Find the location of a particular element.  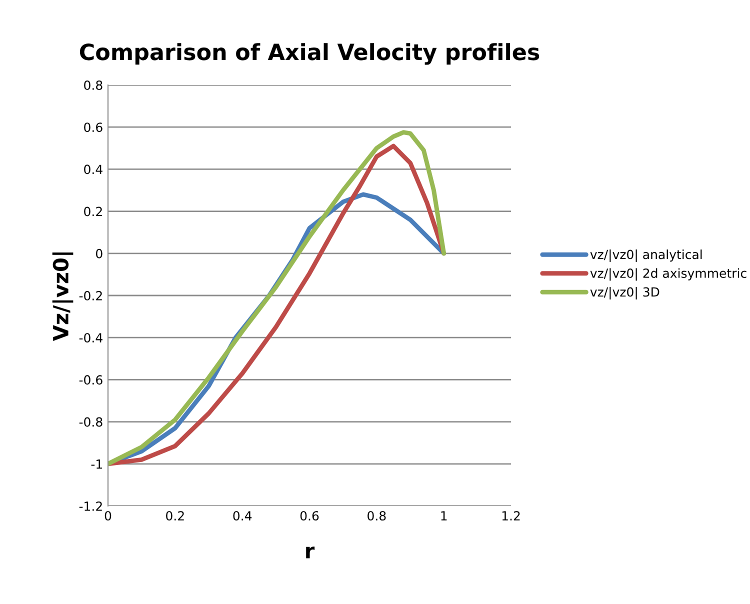

y-tick-label: -0.4 is located at coordinates (90, 338).